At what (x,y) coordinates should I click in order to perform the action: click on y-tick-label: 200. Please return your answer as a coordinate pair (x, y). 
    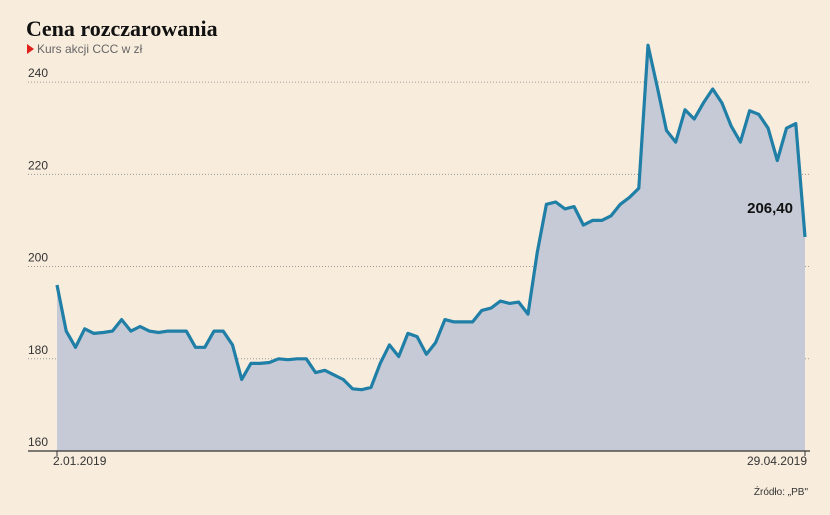
    Looking at the image, I should click on (38, 258).